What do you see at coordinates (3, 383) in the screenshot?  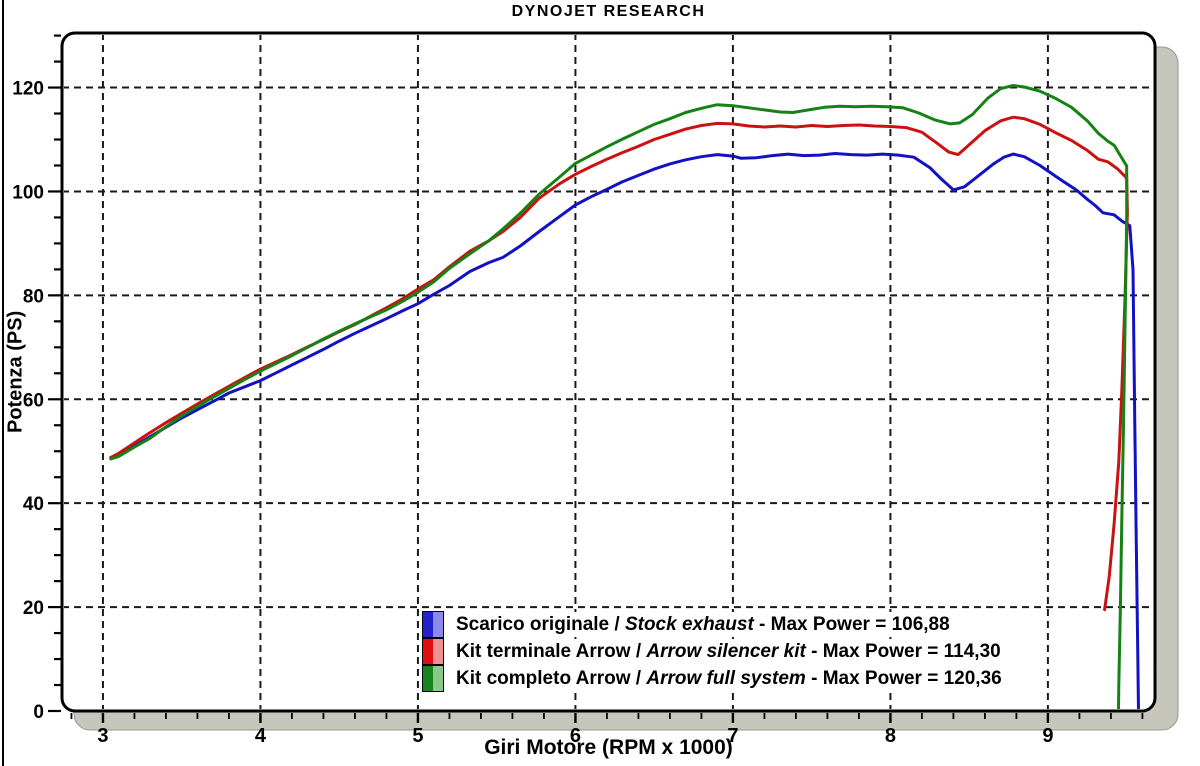 I see `window-left-border` at bounding box center [3, 383].